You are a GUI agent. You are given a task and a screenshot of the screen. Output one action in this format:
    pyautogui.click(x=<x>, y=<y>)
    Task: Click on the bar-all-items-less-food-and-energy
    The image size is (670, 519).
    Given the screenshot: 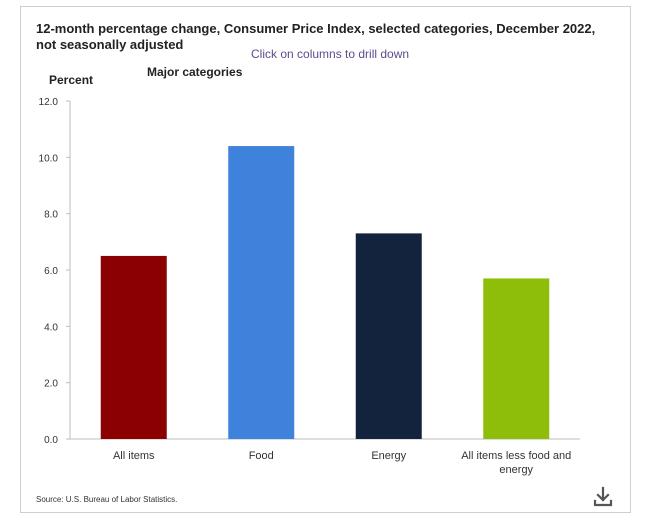 What is the action you would take?
    pyautogui.click(x=516, y=358)
    